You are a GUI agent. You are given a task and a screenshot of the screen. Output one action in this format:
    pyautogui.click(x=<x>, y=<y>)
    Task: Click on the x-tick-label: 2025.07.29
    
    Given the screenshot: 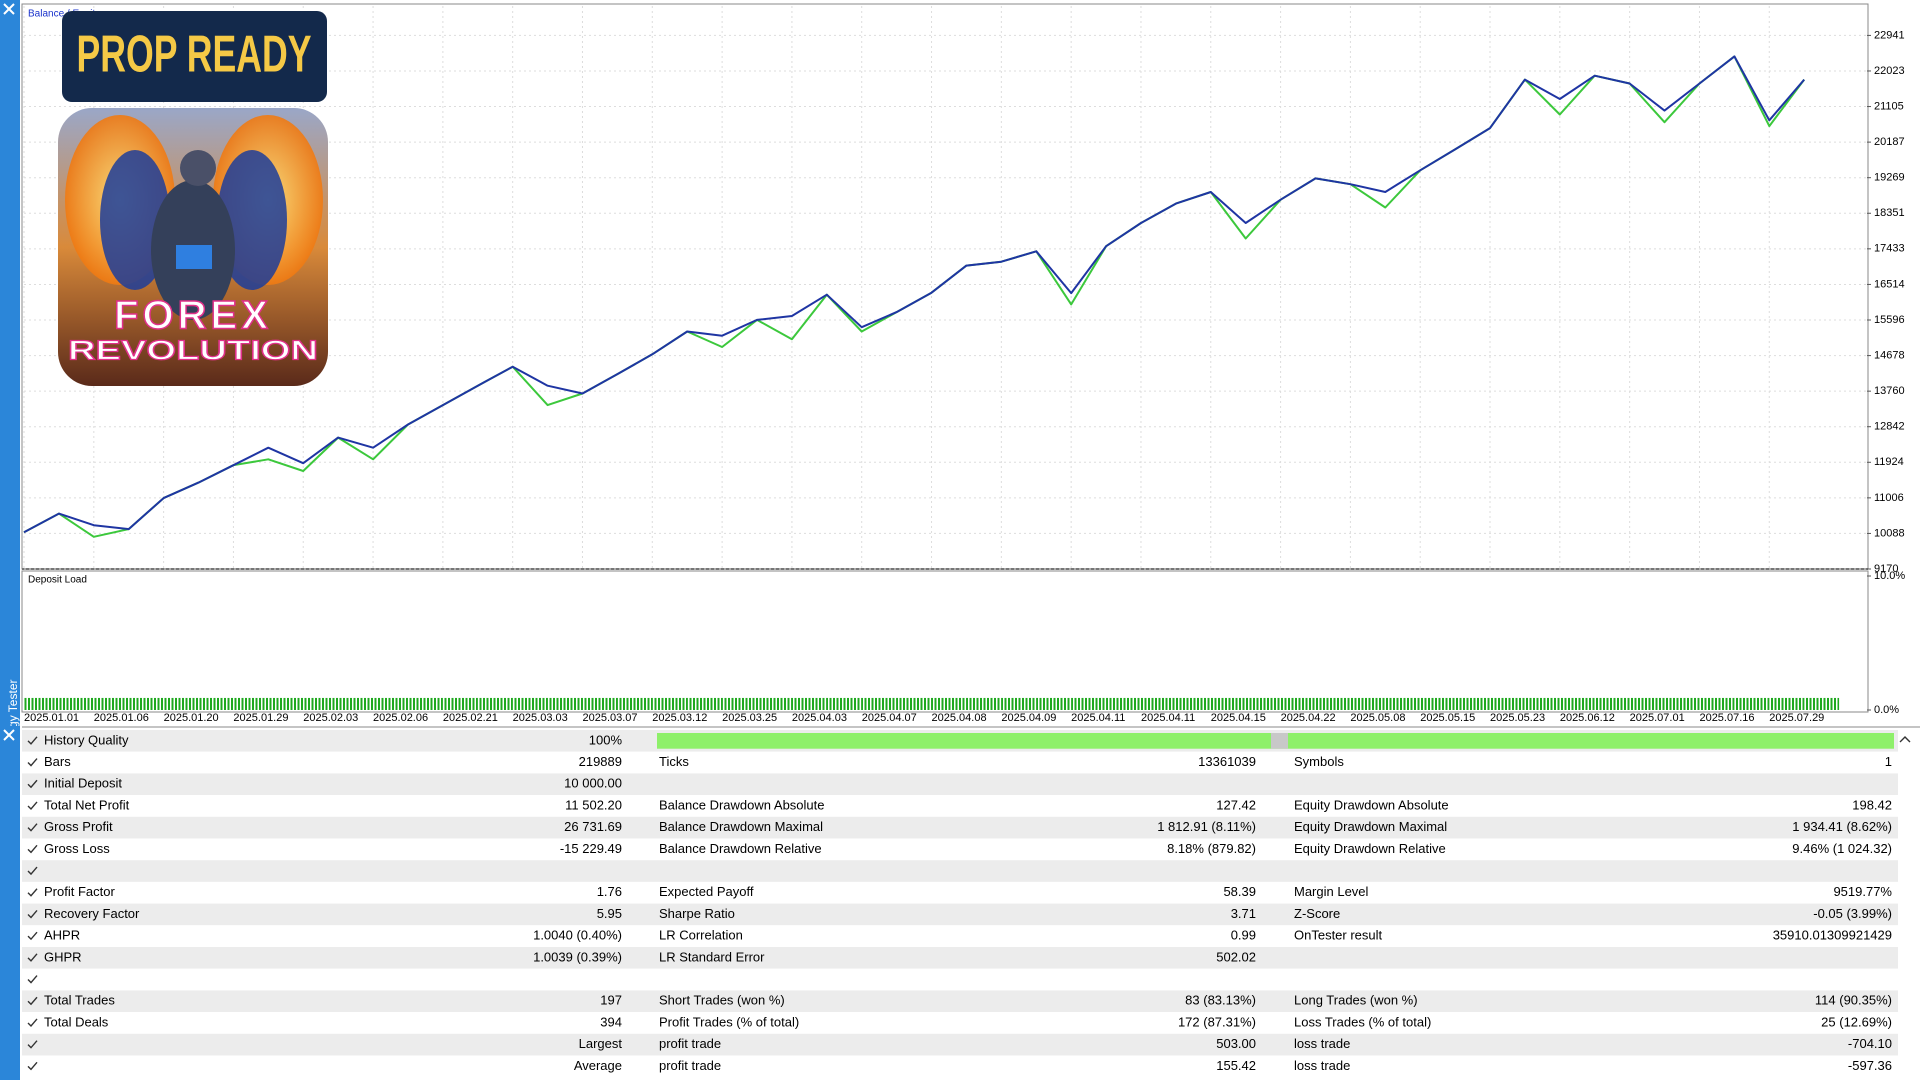 What is the action you would take?
    pyautogui.click(x=1796, y=718)
    